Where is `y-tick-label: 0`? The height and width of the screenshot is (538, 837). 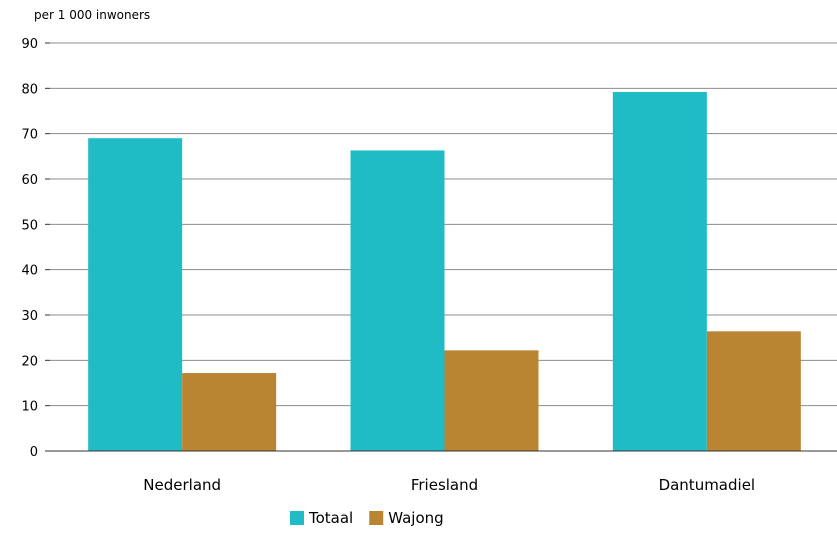 y-tick-label: 0 is located at coordinates (34, 452).